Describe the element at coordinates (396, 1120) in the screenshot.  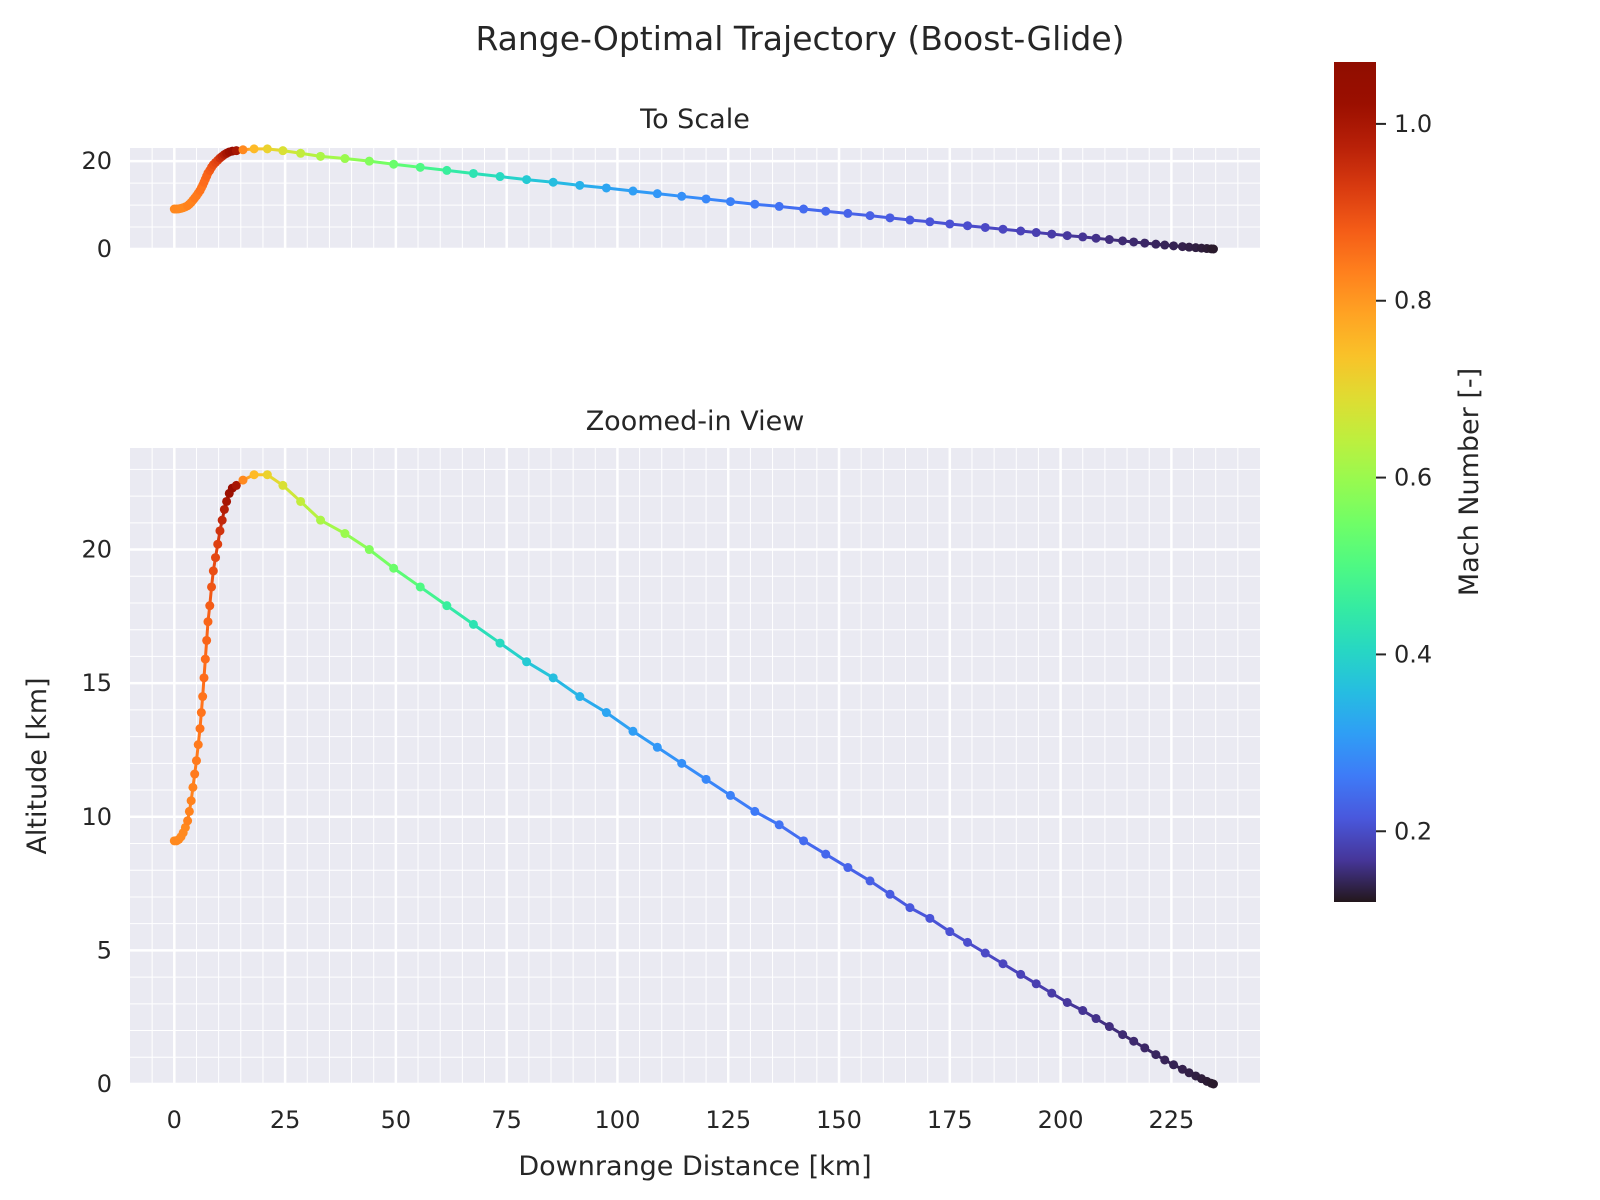
I see `x-tick-label: 50` at that location.